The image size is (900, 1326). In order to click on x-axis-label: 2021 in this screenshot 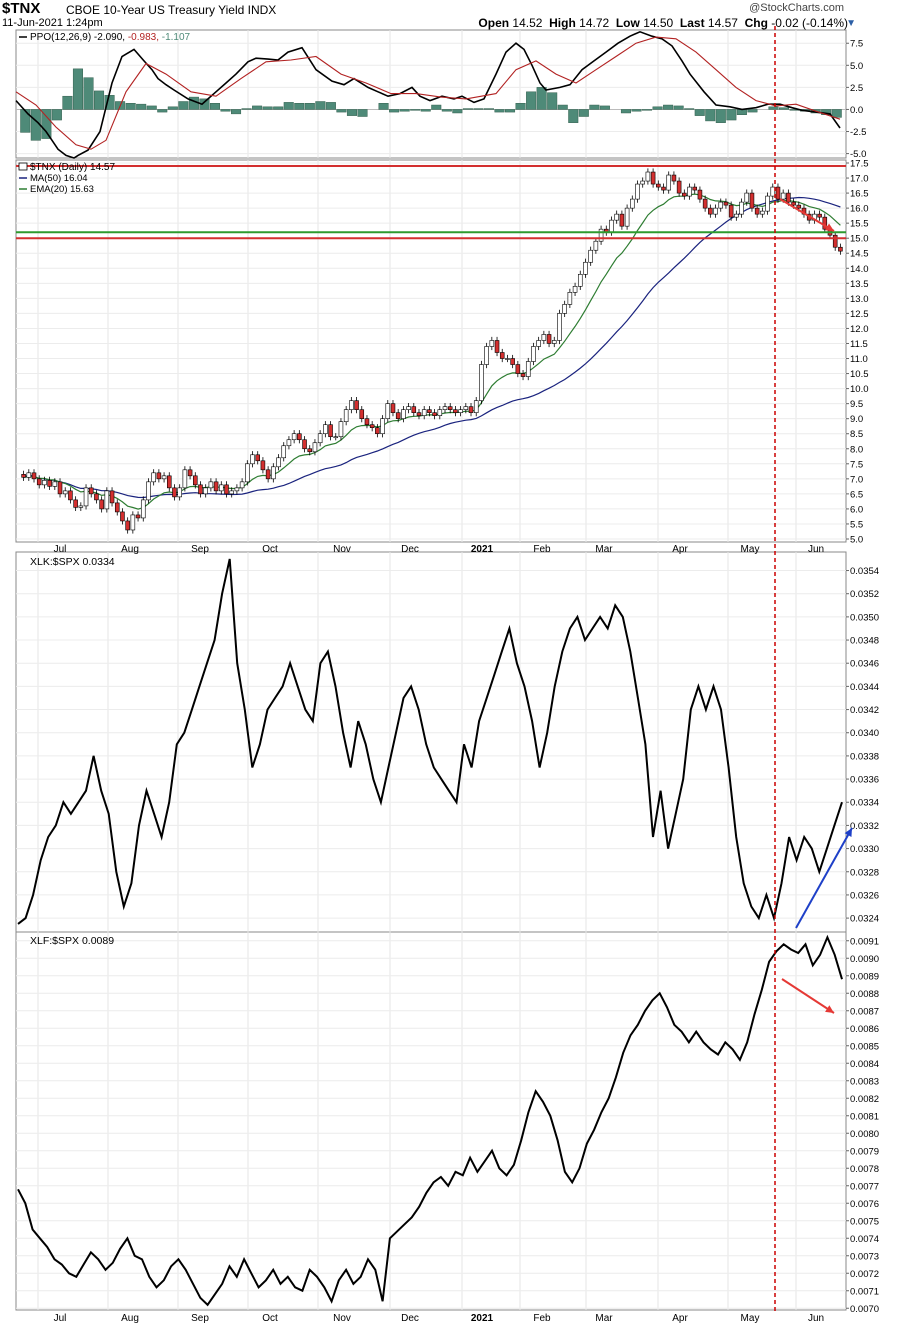, I will do `click(482, 549)`.